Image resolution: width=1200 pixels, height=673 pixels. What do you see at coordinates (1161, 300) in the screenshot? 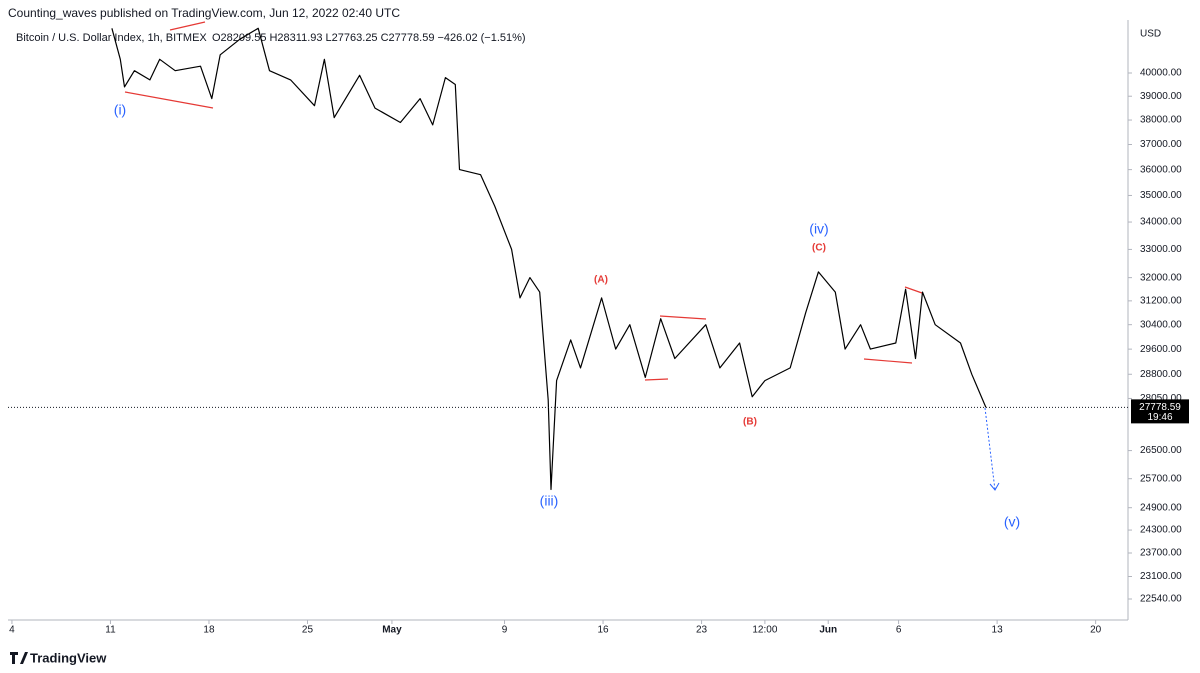
I see `y-tick-label: 31200.00` at bounding box center [1161, 300].